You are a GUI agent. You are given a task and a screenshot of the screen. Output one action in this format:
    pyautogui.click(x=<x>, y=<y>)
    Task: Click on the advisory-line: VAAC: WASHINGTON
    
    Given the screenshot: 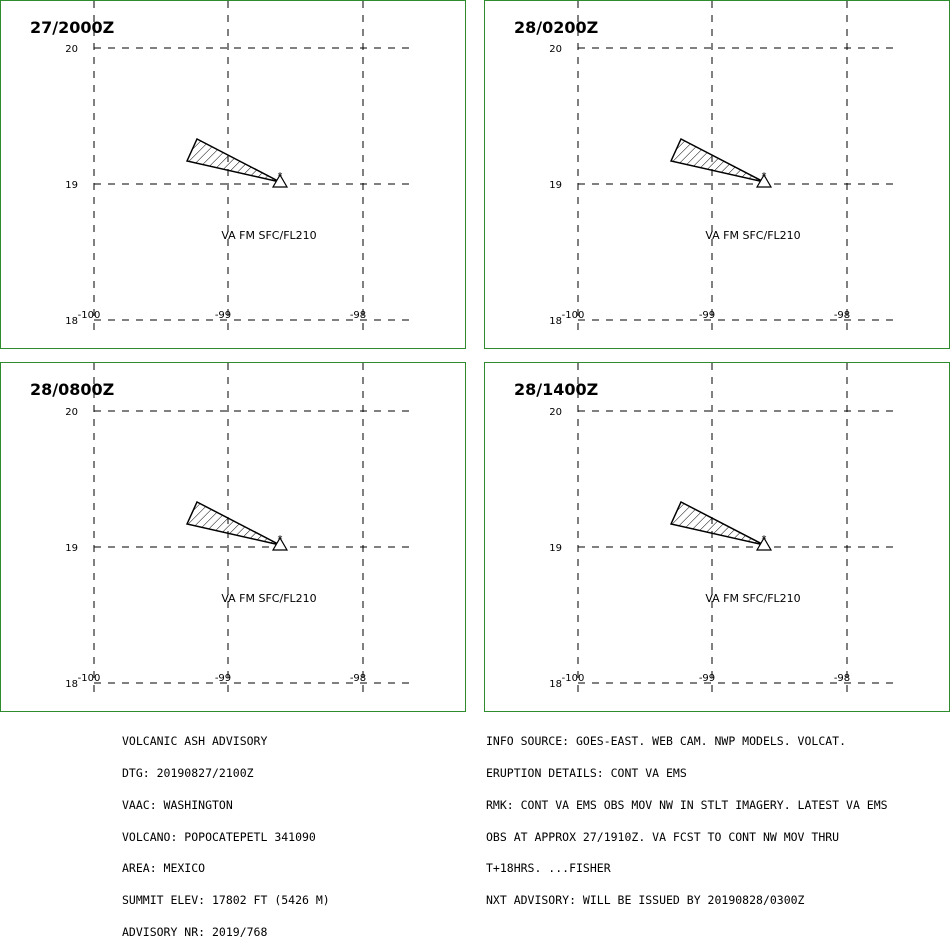 What is the action you would take?
    pyautogui.click(x=177, y=804)
    